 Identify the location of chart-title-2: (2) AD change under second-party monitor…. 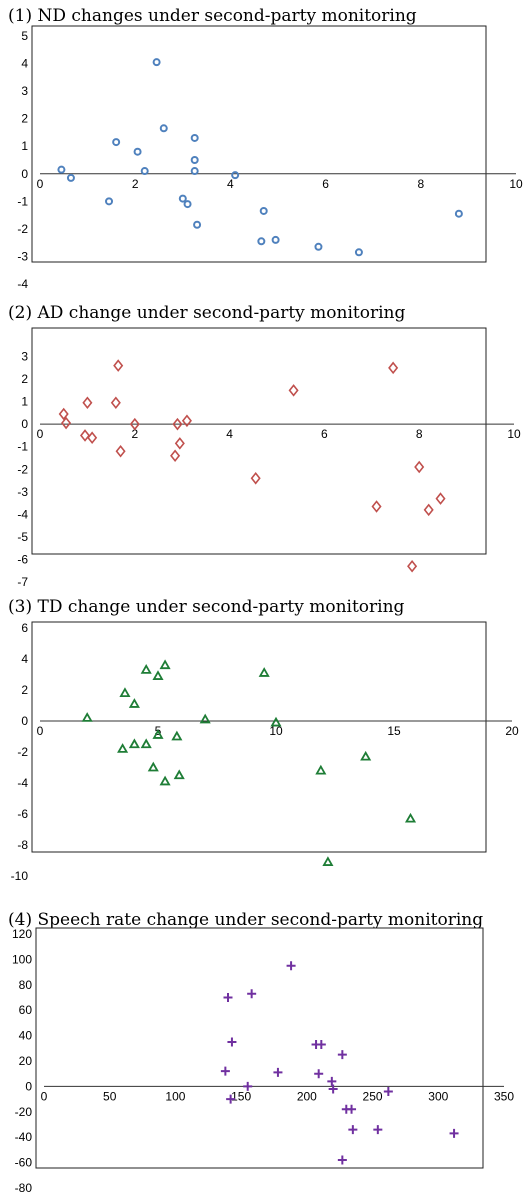
(207, 313).